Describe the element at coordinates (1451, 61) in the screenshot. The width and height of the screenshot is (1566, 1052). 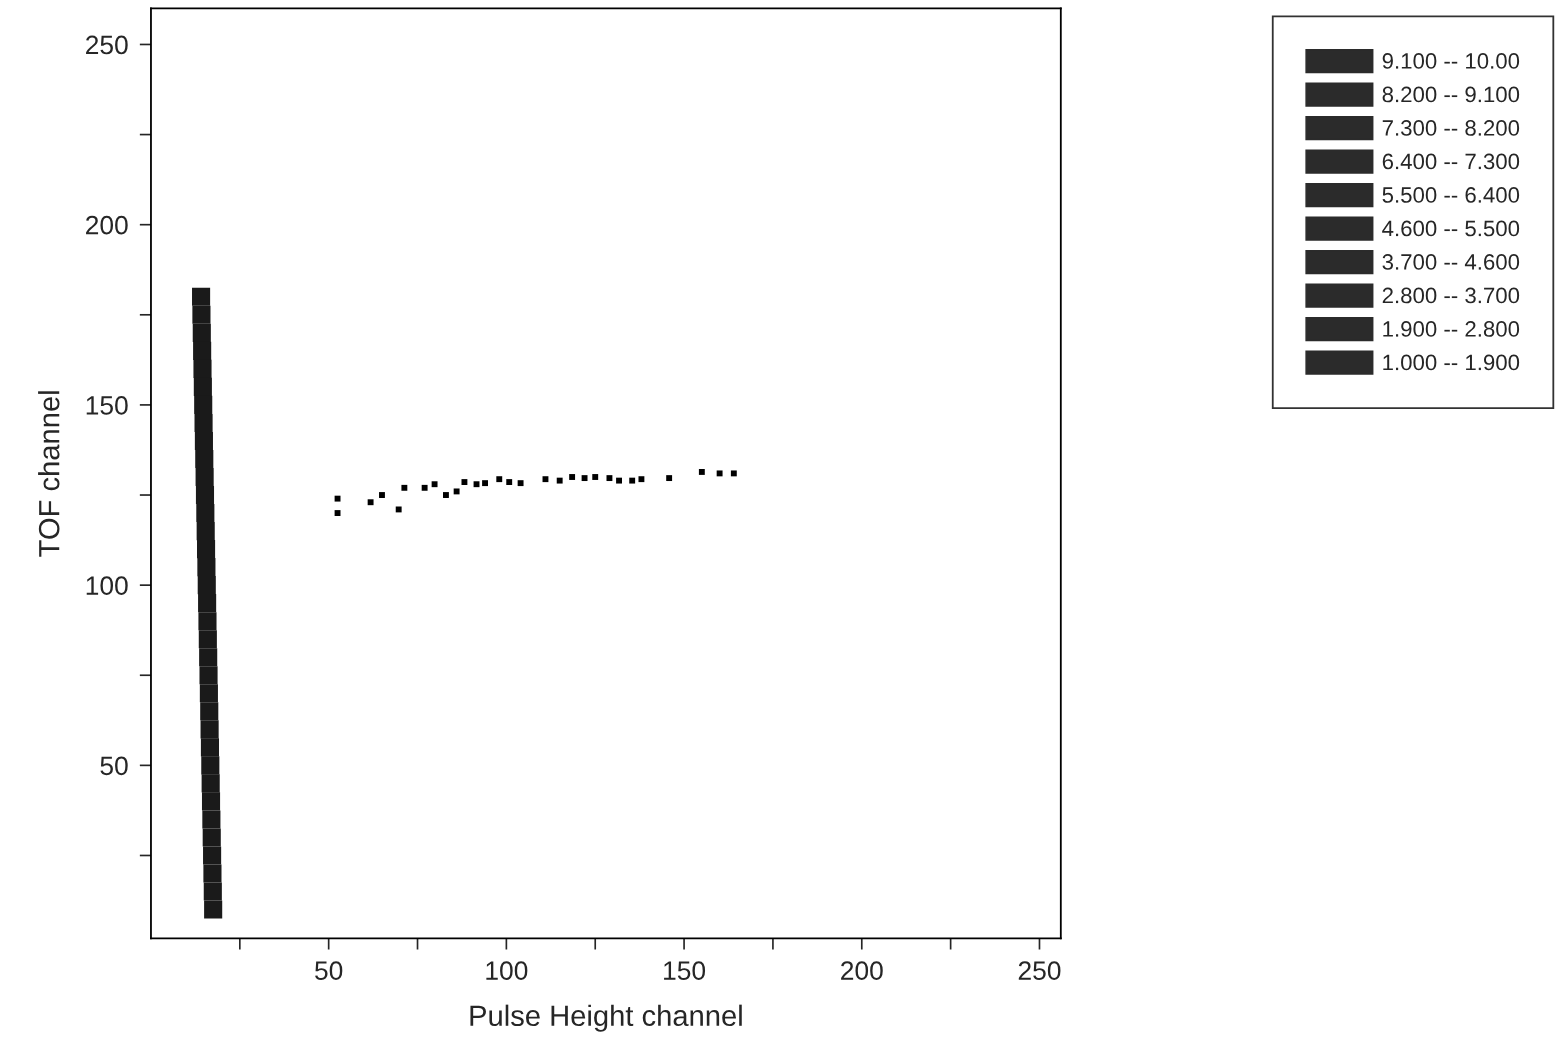
I see `legend-label: 9.100 -- 10.00` at that location.